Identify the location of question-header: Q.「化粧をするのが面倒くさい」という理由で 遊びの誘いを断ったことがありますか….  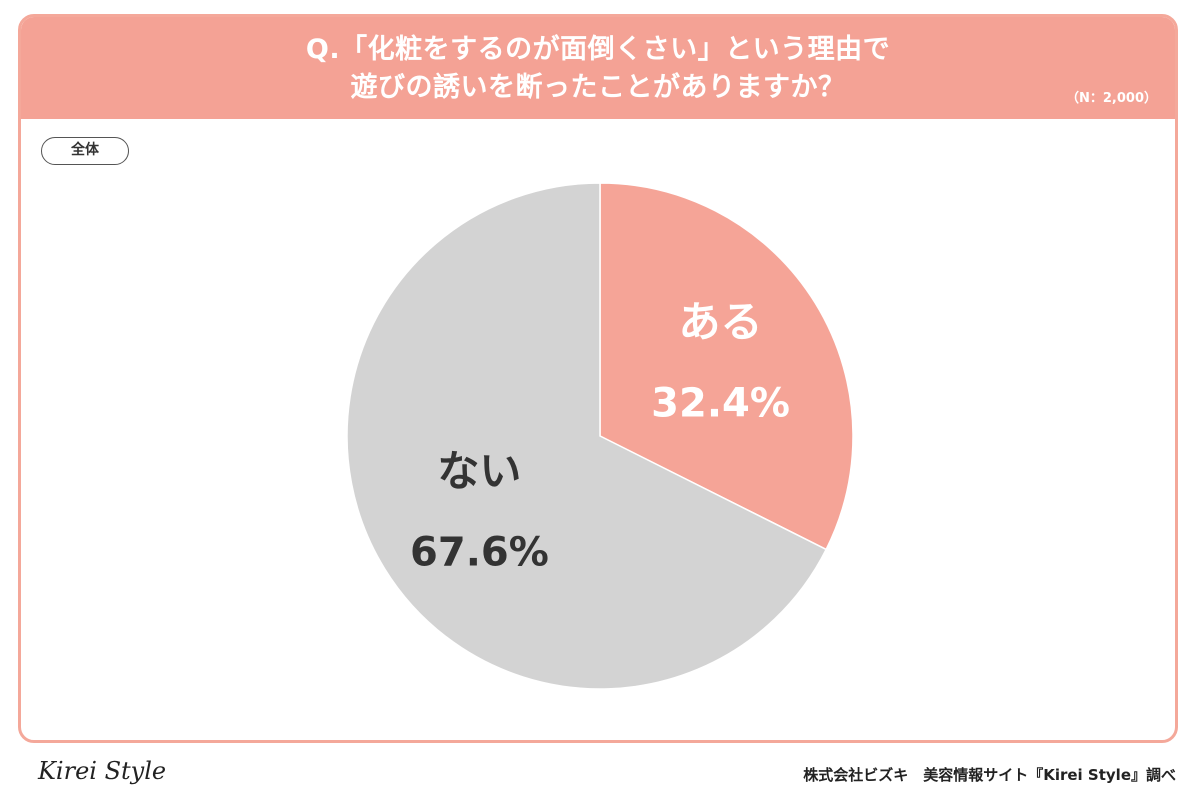
(598, 68).